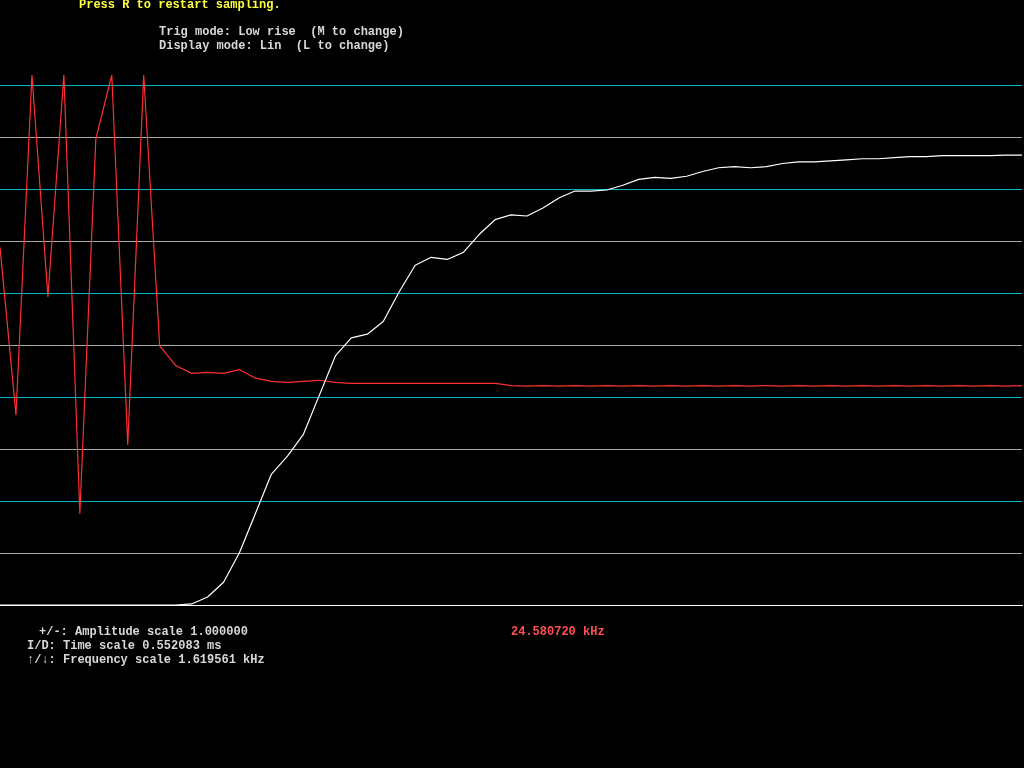 The image size is (1024, 768). Describe the element at coordinates (281, 32) in the screenshot. I see `text: Trig mode: Low rise (M to change)` at that location.